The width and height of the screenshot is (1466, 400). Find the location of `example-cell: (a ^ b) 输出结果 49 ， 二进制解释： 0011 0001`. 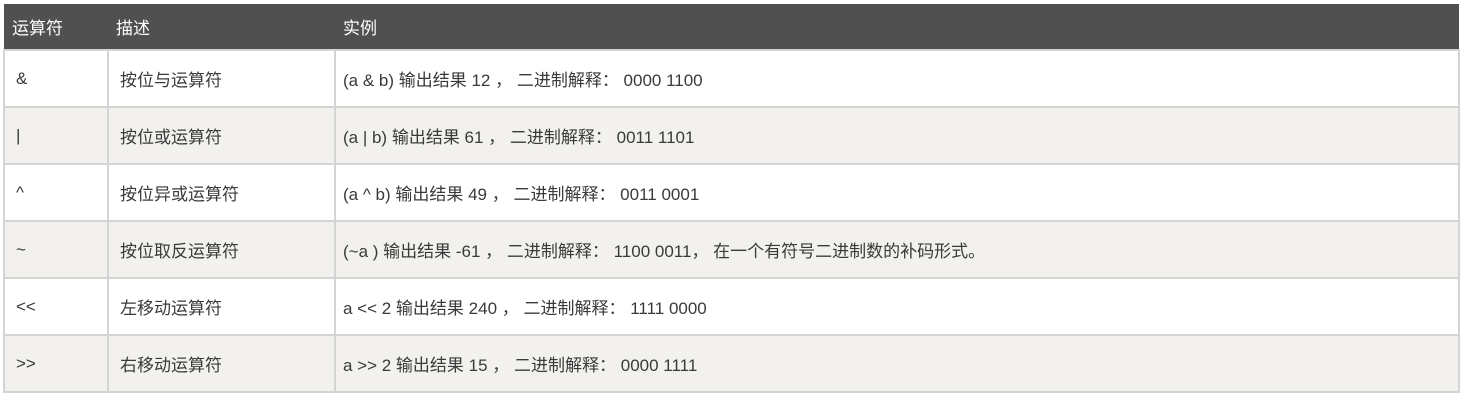

example-cell: (a ^ b) 输出结果 49 ， 二进制解释： 0011 0001 is located at coordinates (897, 192).